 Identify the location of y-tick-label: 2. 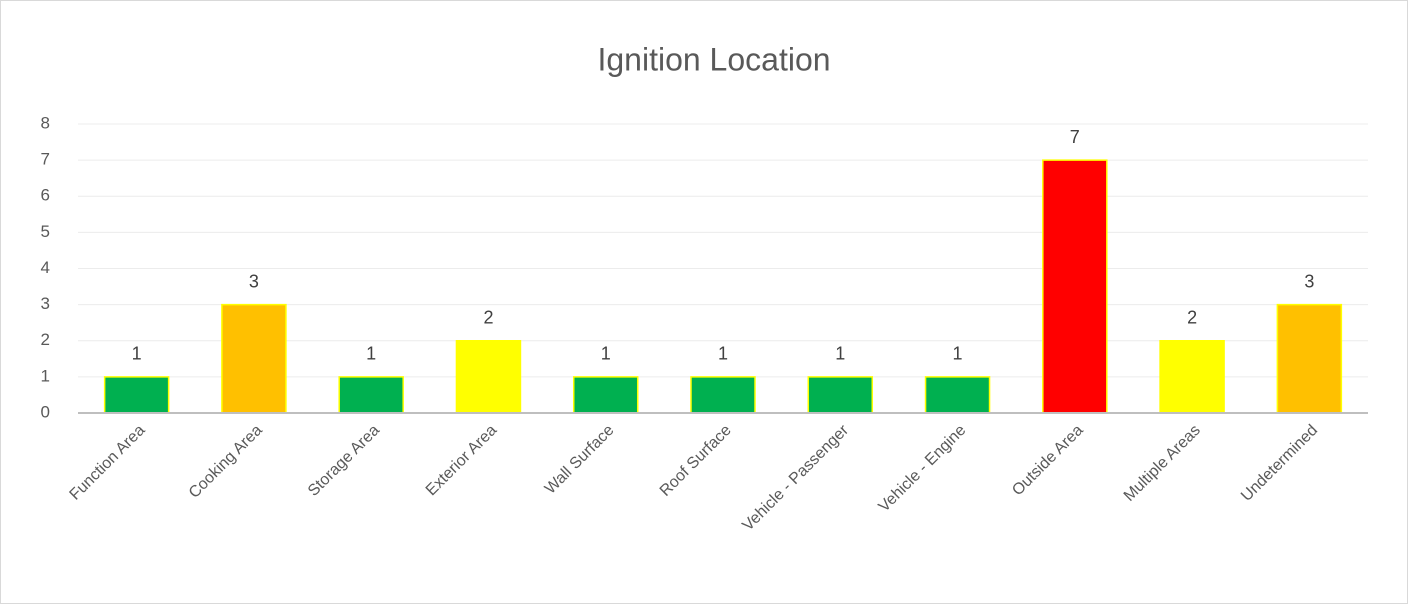
(45, 339).